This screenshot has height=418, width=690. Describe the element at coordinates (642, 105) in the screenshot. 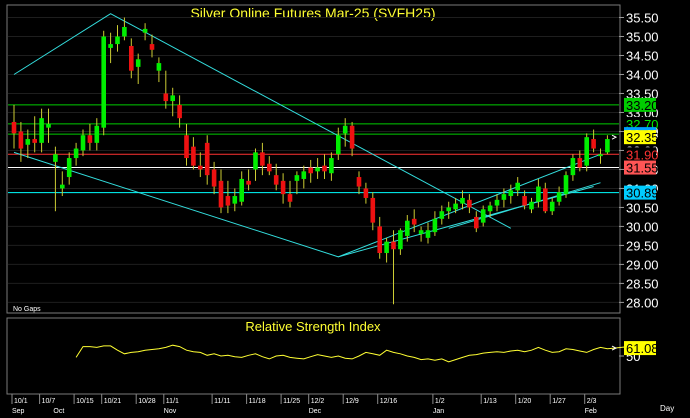

I see `level-label: 33.20` at that location.